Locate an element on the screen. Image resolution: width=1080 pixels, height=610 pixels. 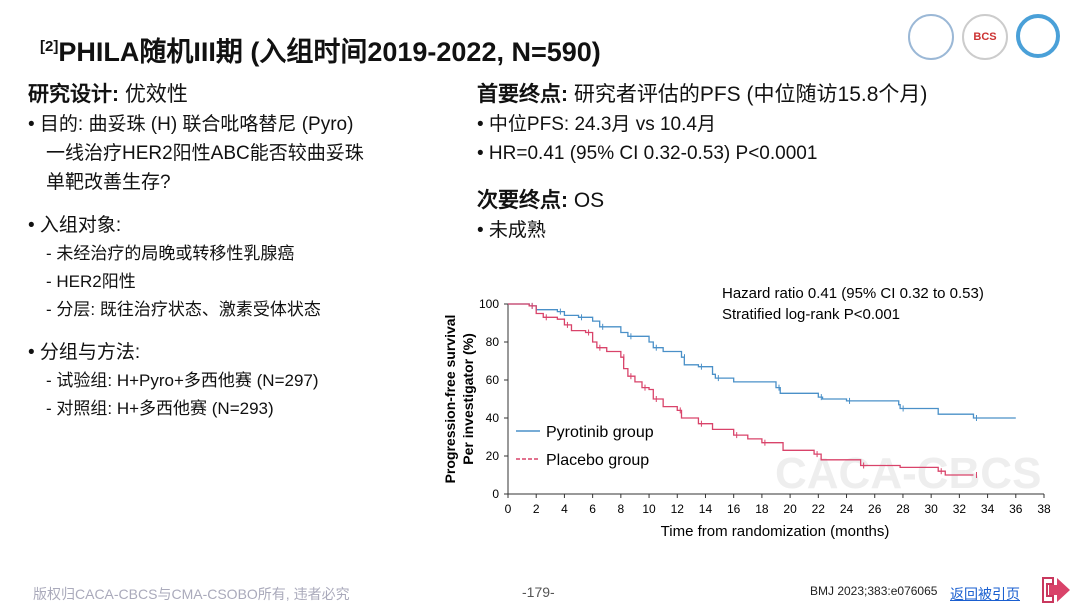
slide-title: [2]PHILA随机III期 (入组时间2019-2022, N=590) is located at coordinates (320, 49).